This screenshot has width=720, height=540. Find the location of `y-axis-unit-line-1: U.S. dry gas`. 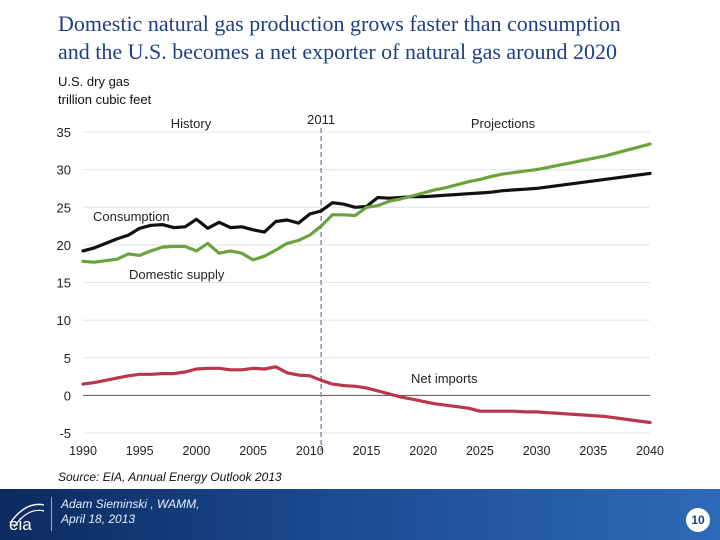

y-axis-unit-line-1: U.S. dry gas is located at coordinates (94, 81).